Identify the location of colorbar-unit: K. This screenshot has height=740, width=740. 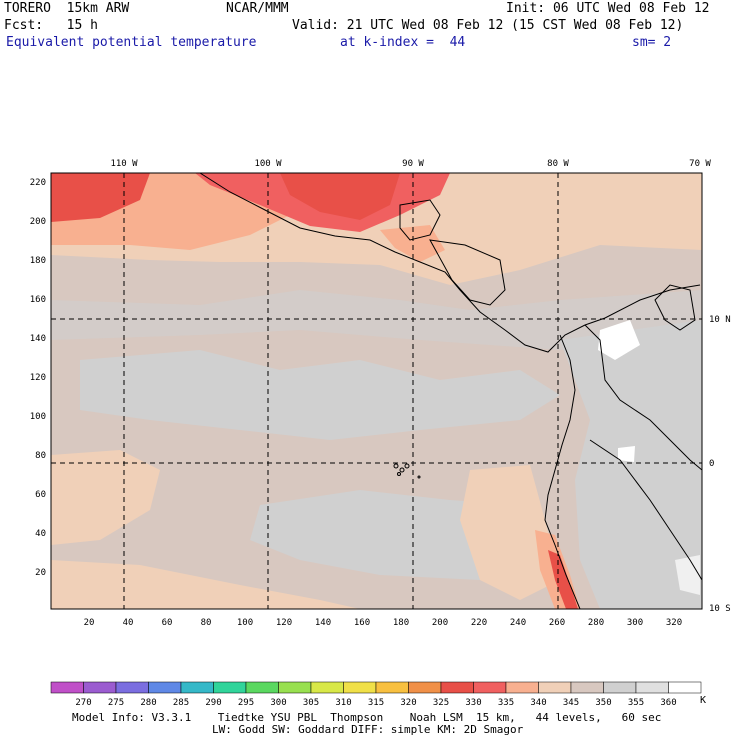
(703, 700).